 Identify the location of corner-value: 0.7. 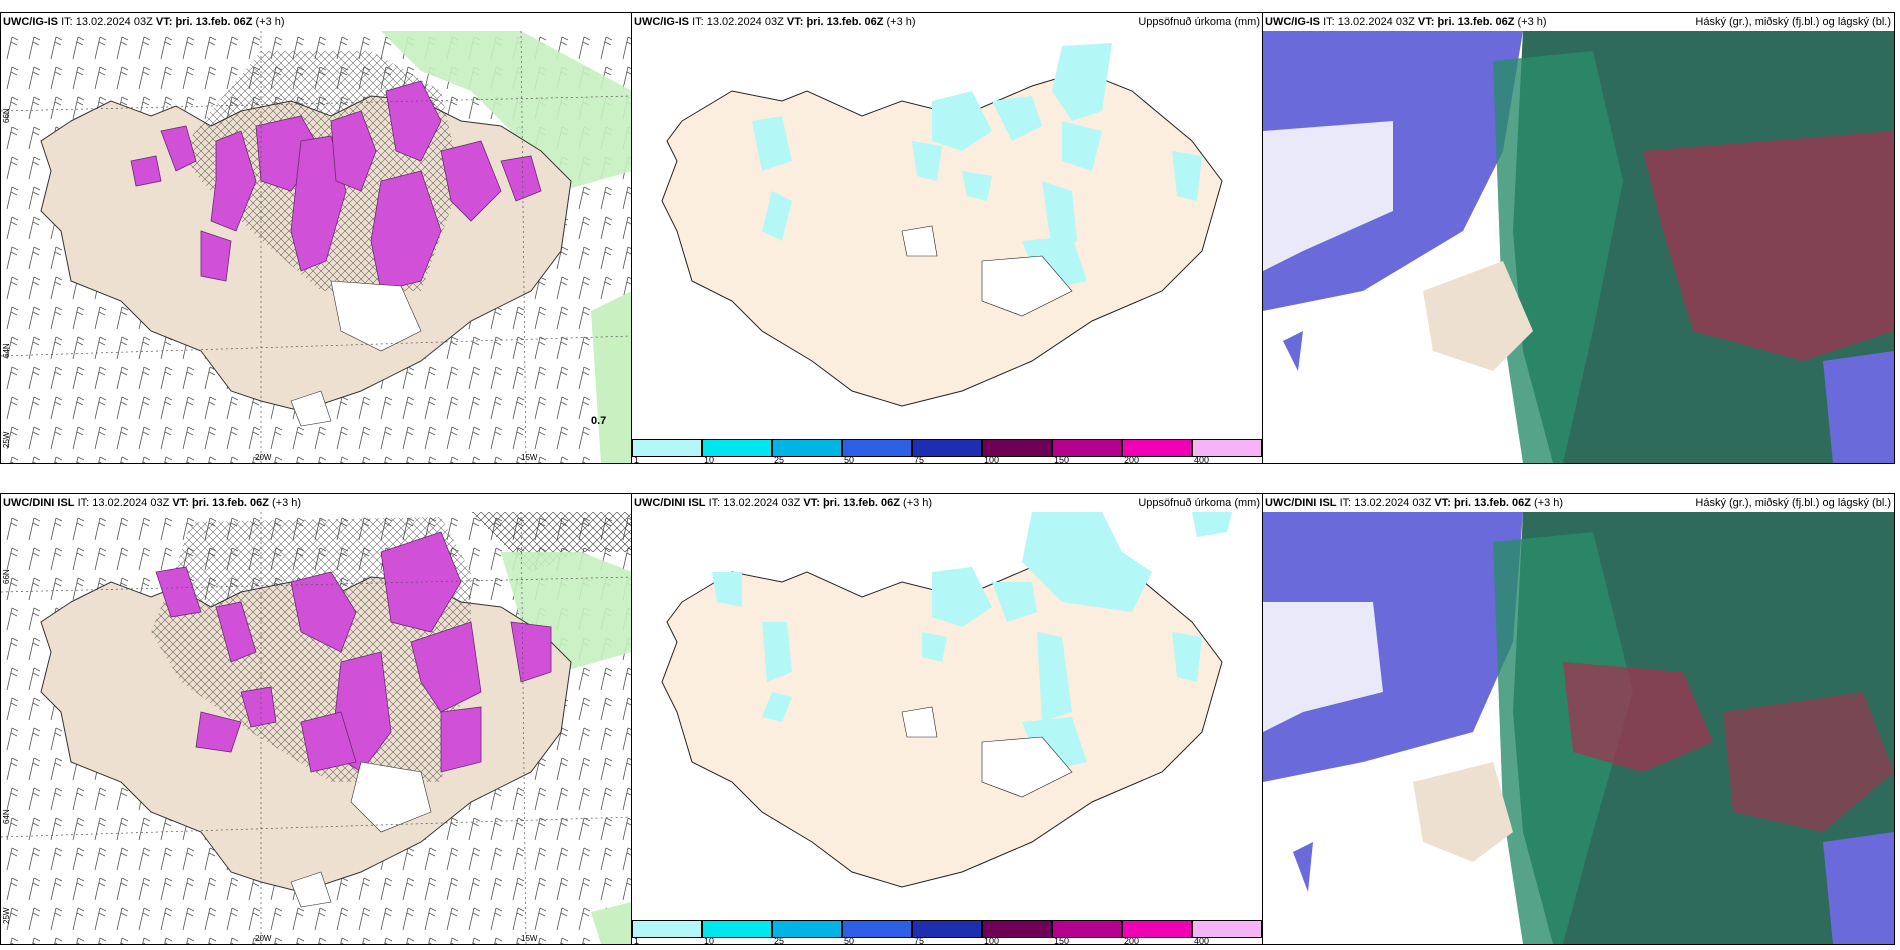
(599, 421).